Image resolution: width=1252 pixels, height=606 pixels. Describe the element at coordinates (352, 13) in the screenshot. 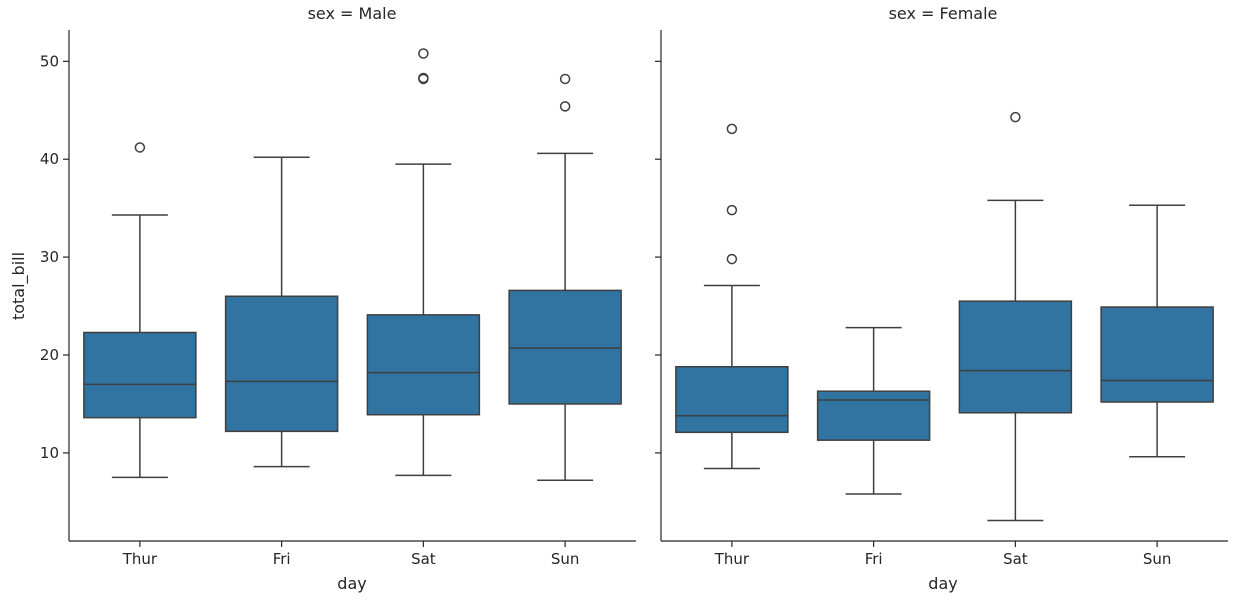

I see `facet-title-male: sex = Male` at that location.